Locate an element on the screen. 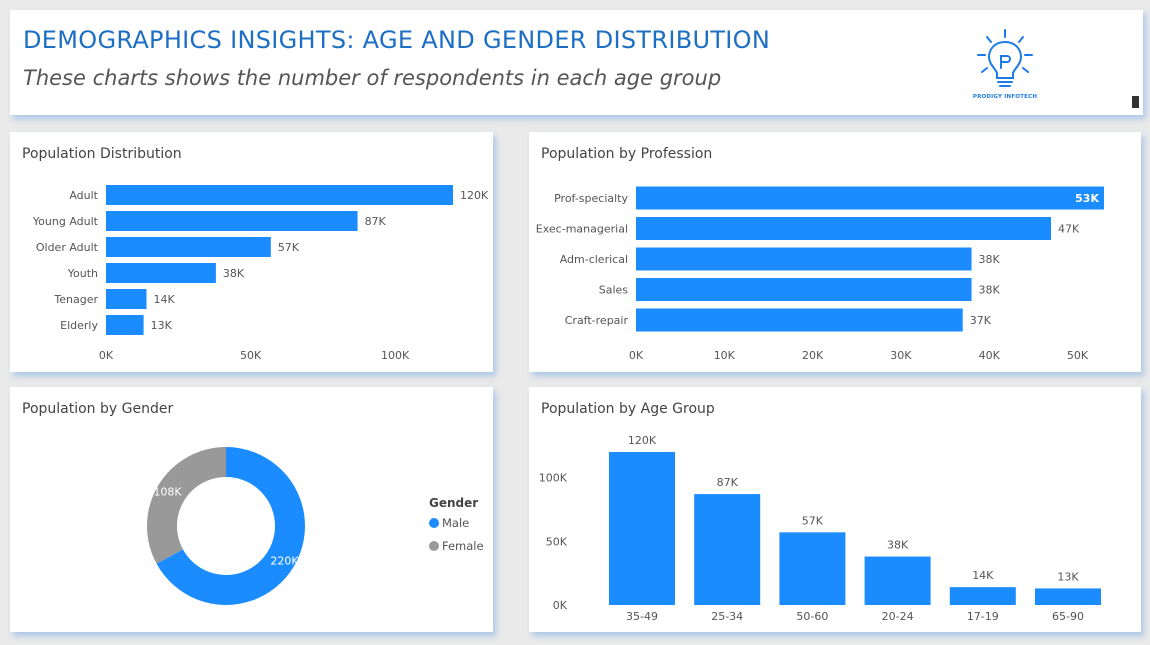 The image size is (1150, 645). category-label-25-34: 25-34 is located at coordinates (727, 616).